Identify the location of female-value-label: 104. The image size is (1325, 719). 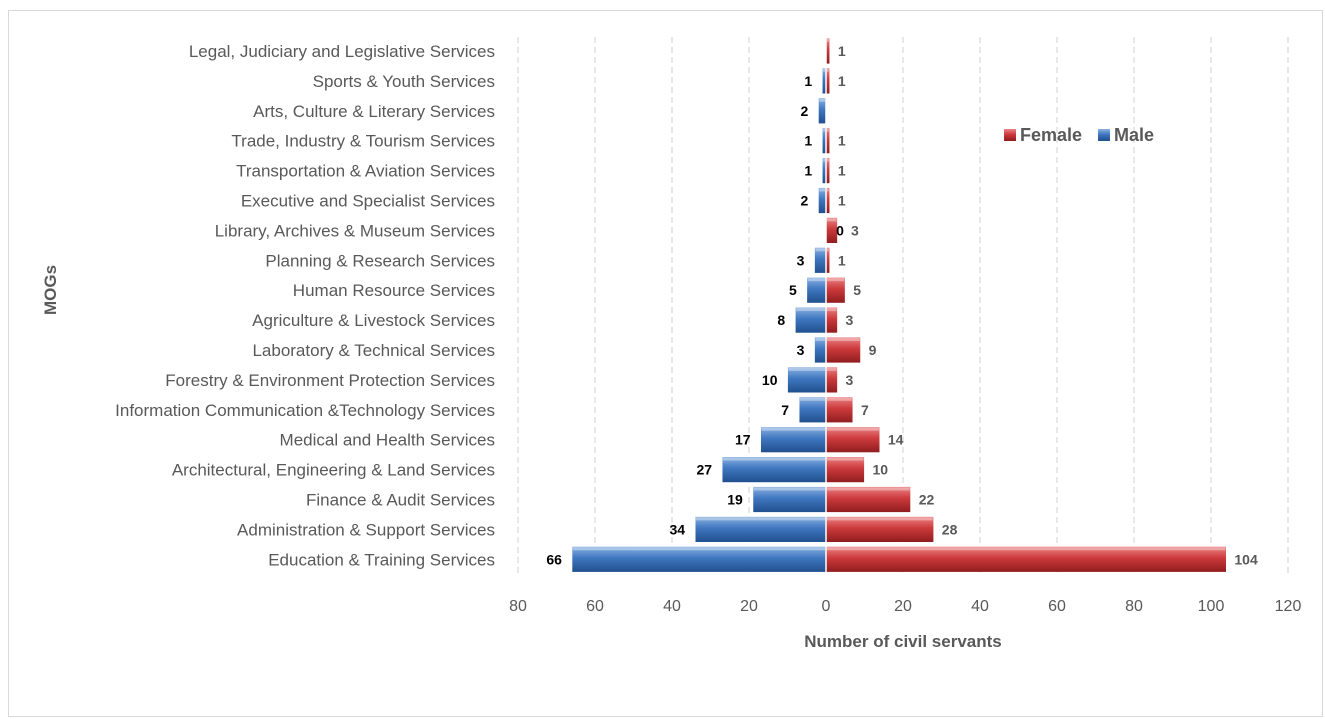
(1246, 559).